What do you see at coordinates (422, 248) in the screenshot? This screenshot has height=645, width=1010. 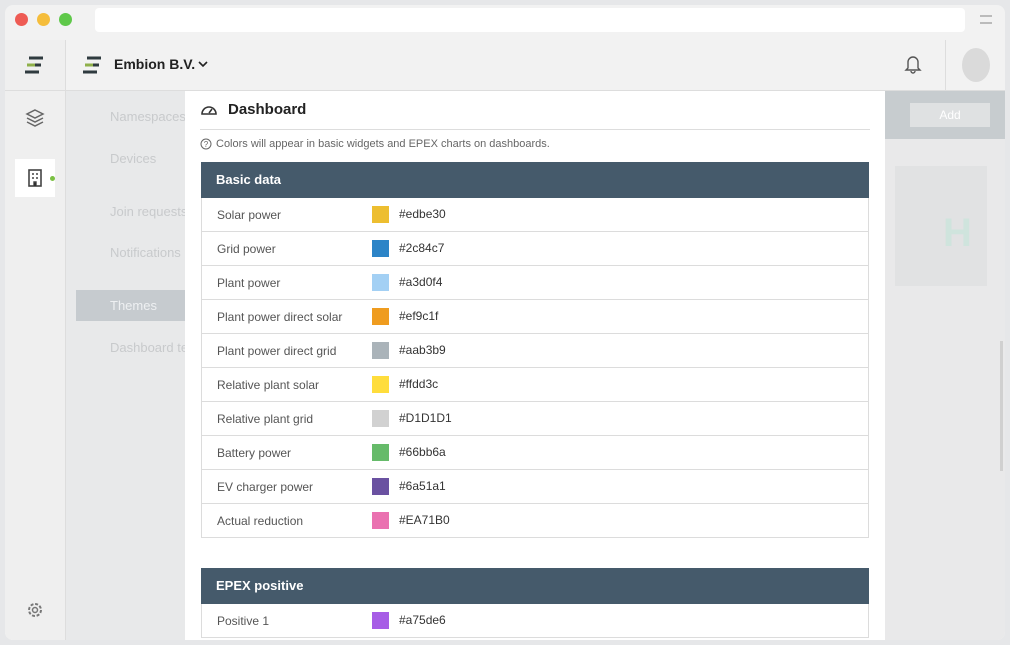 I see `color-code: #2c84c7` at bounding box center [422, 248].